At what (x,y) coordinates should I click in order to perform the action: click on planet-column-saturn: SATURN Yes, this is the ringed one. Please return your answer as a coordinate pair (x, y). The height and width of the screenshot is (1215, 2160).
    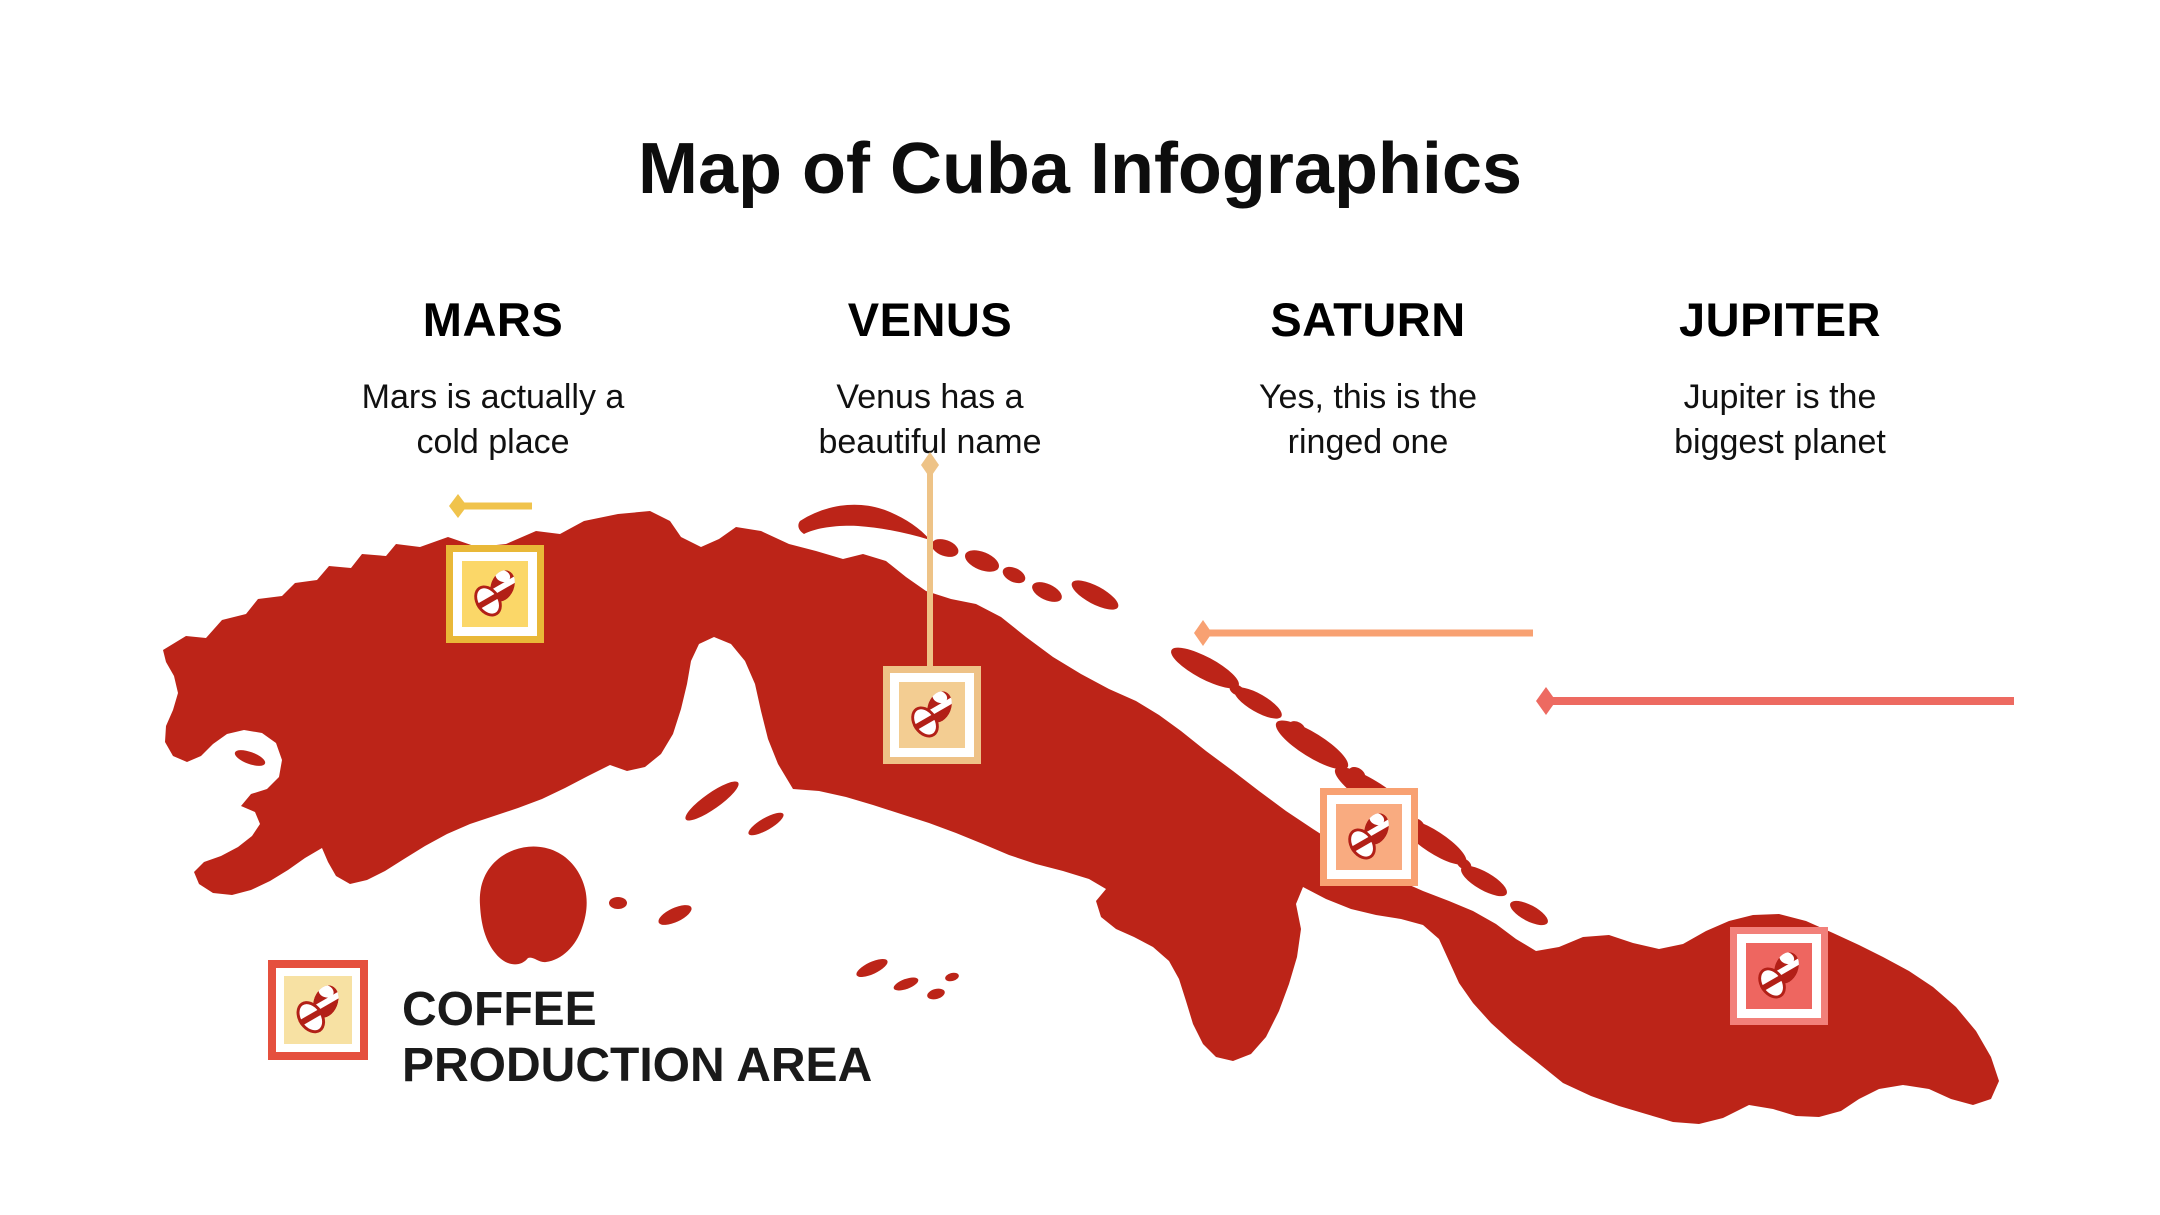
    Looking at the image, I should click on (1368, 378).